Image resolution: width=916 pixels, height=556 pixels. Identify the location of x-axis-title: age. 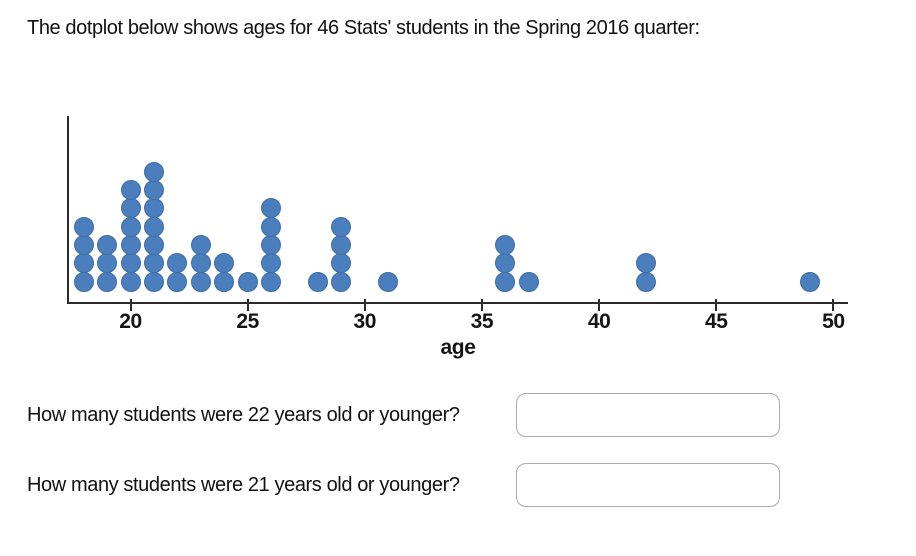
(458, 347).